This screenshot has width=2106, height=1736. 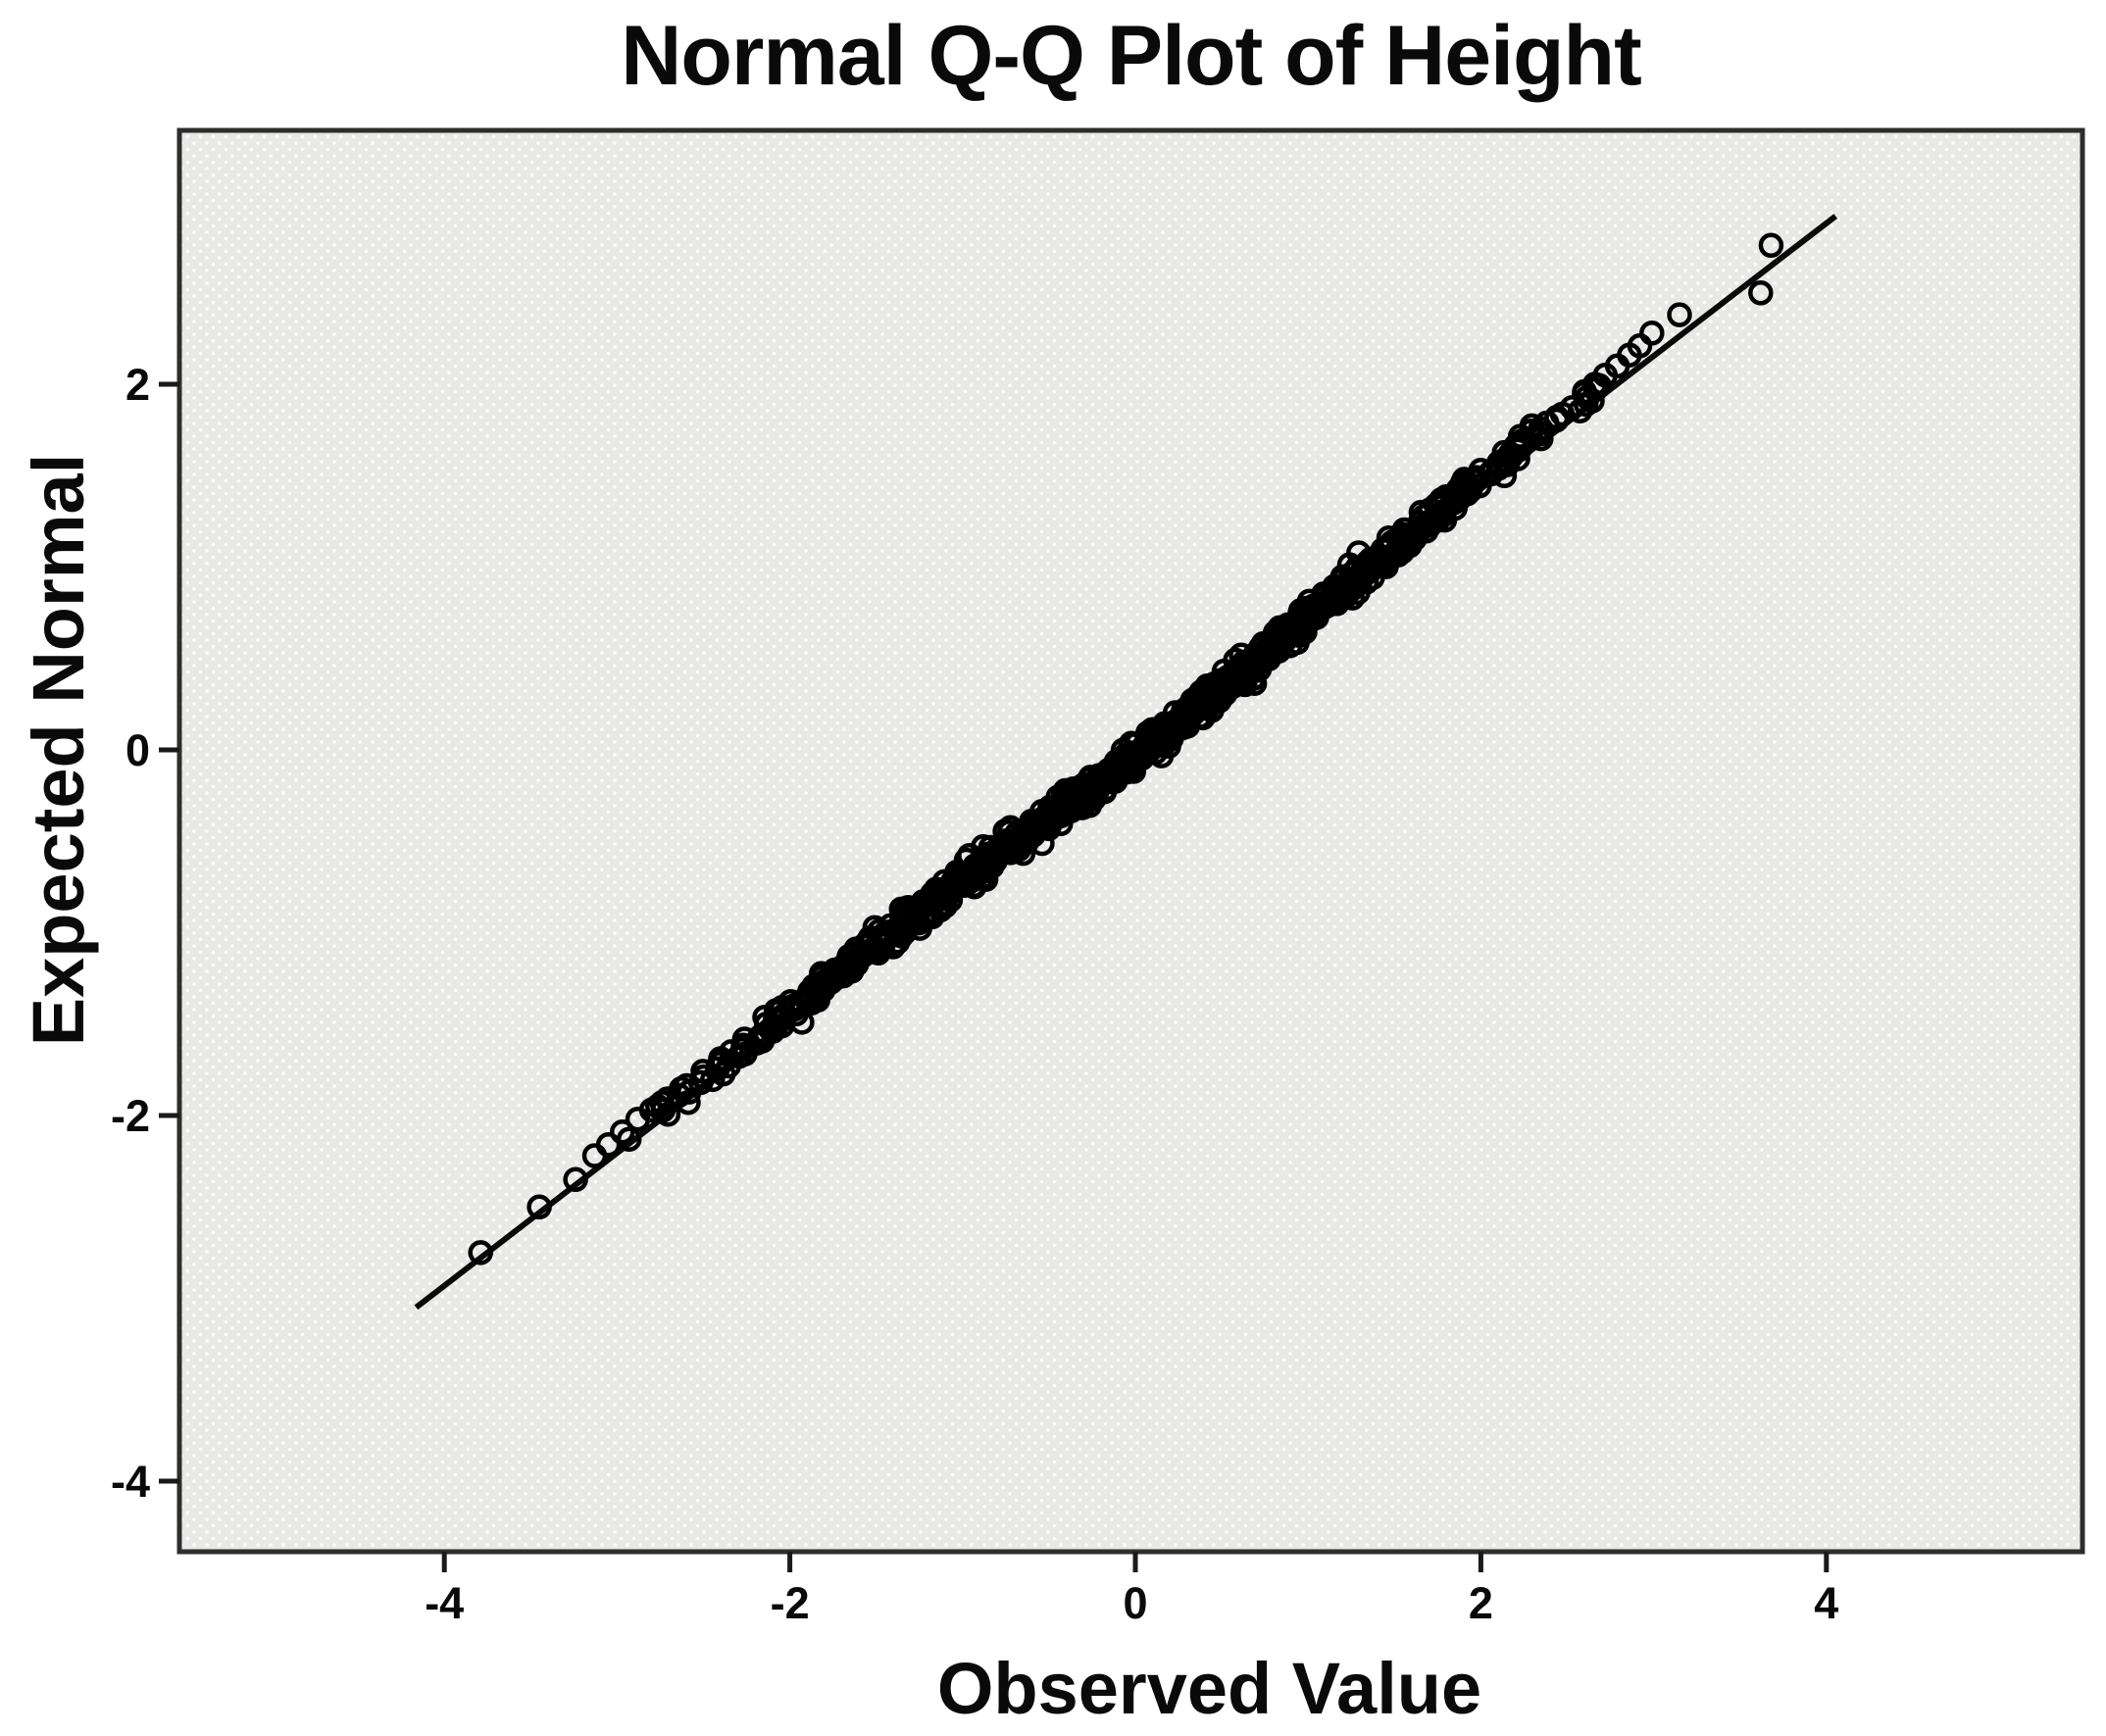 I want to click on x-tick-label: 0, so click(x=1135, y=1603).